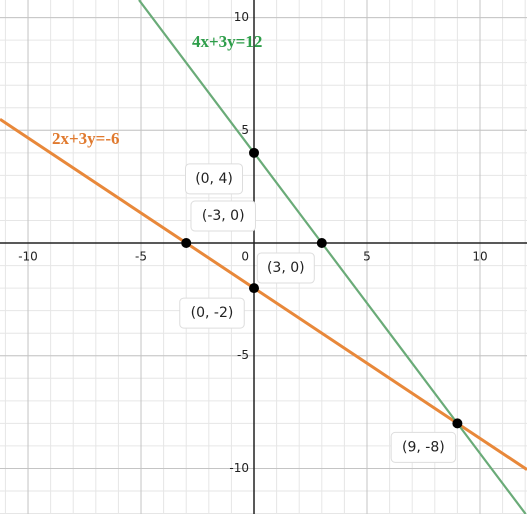  I want to click on x-tick-label: -5, so click(141, 257).